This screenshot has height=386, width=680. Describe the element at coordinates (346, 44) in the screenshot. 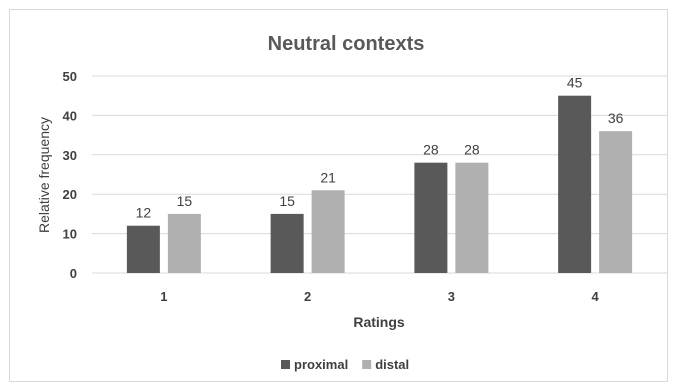

I see `chart-title: Neutral contexts` at that location.